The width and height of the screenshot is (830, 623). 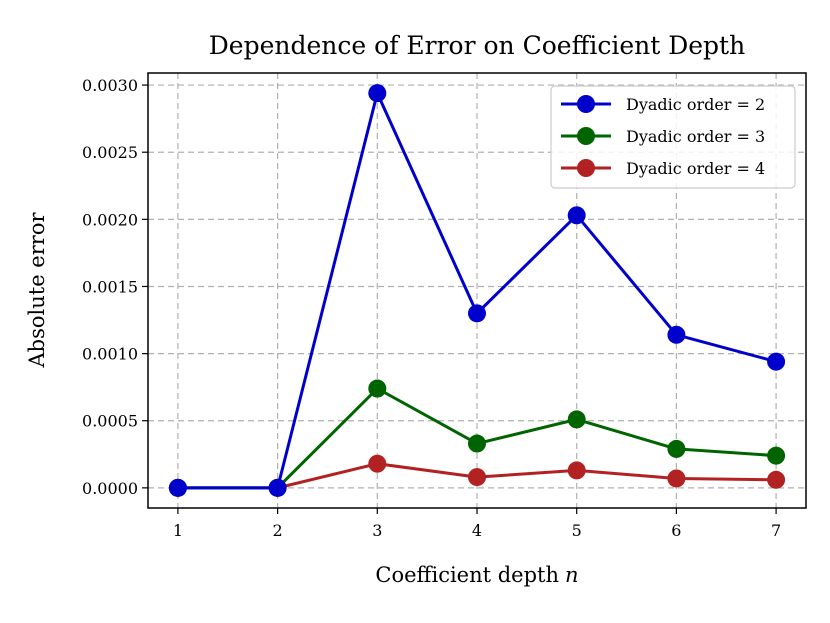 What do you see at coordinates (776, 530) in the screenshot?
I see `x-tick-label: 7` at bounding box center [776, 530].